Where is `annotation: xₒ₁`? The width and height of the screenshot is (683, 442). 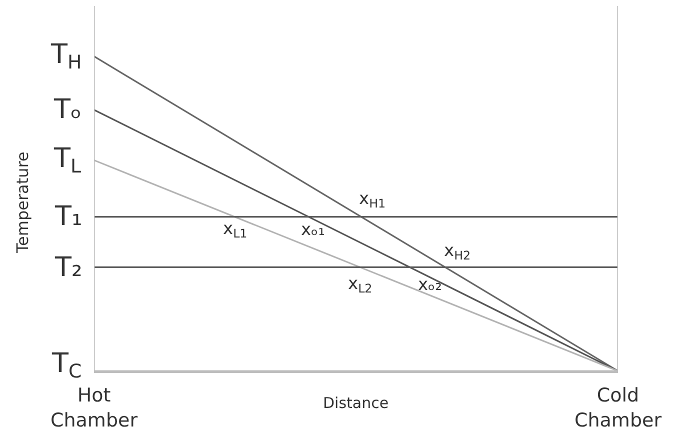 annotation: xₒ₁ is located at coordinates (313, 230).